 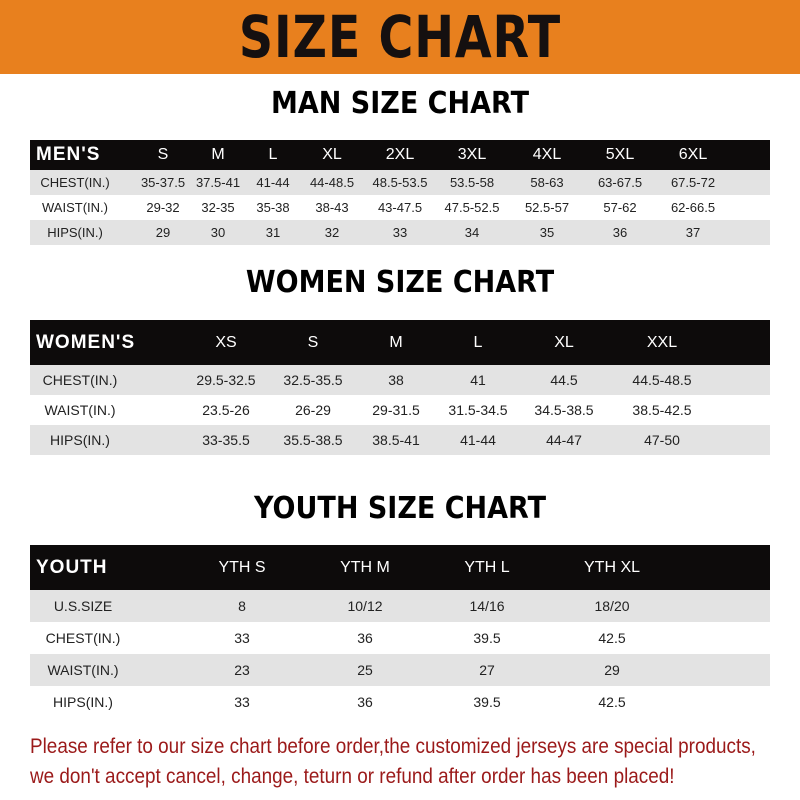 What do you see at coordinates (332, 182) in the screenshot?
I see `measurement-value: 44-48.5` at bounding box center [332, 182].